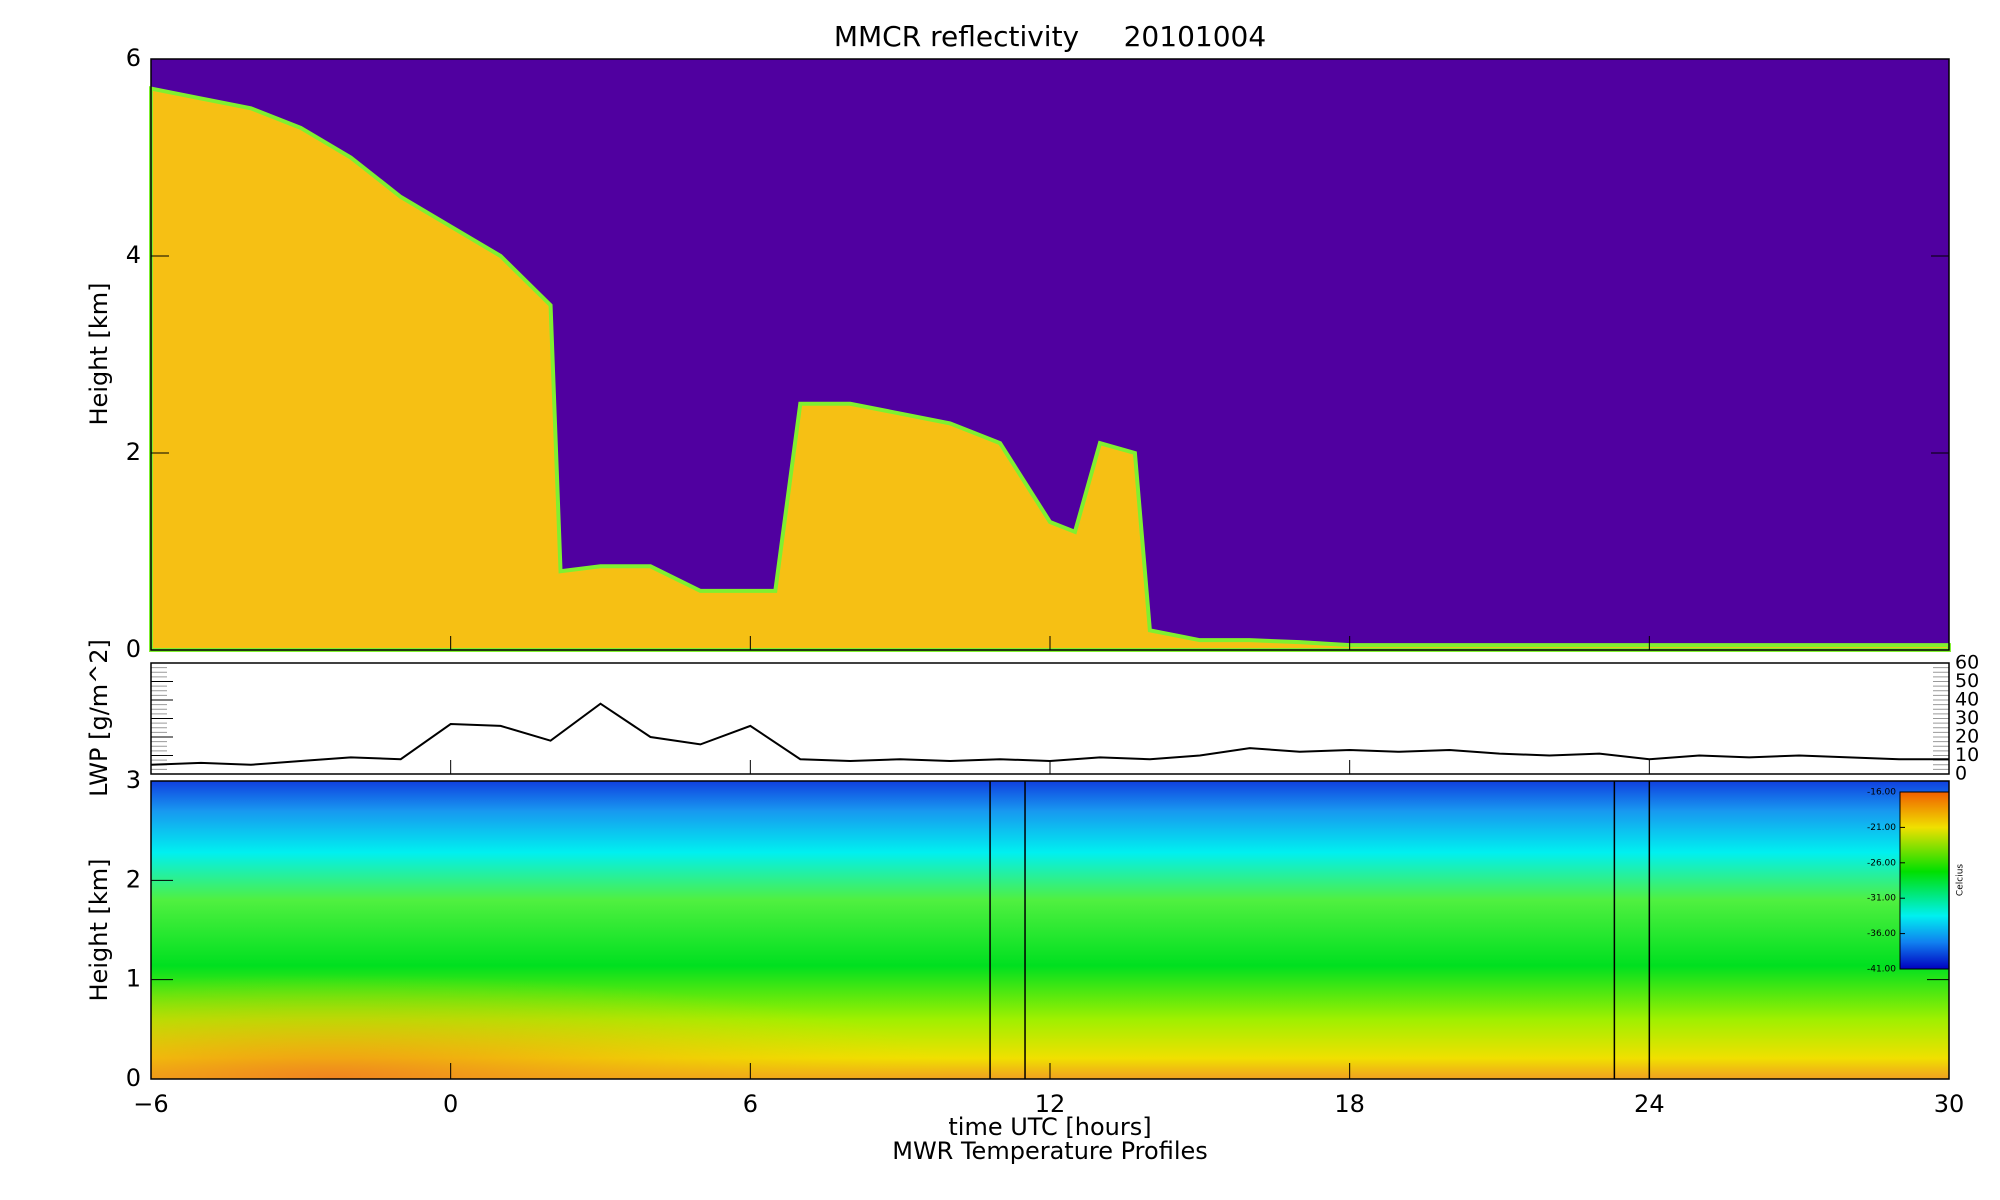 Image resolution: width=2000 pixels, height=1200 pixels. What do you see at coordinates (150, 1104) in the screenshot?
I see `x-tick-label: −6` at bounding box center [150, 1104].